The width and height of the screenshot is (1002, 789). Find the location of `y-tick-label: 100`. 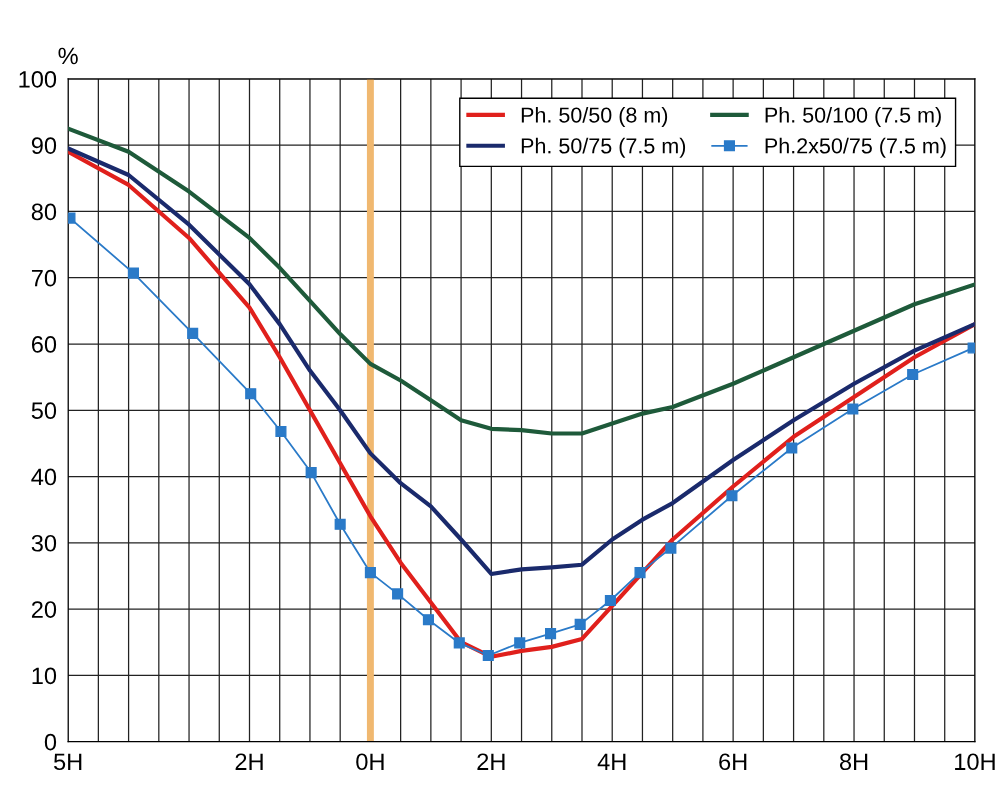

y-tick-label: 100 is located at coordinates (38, 79).